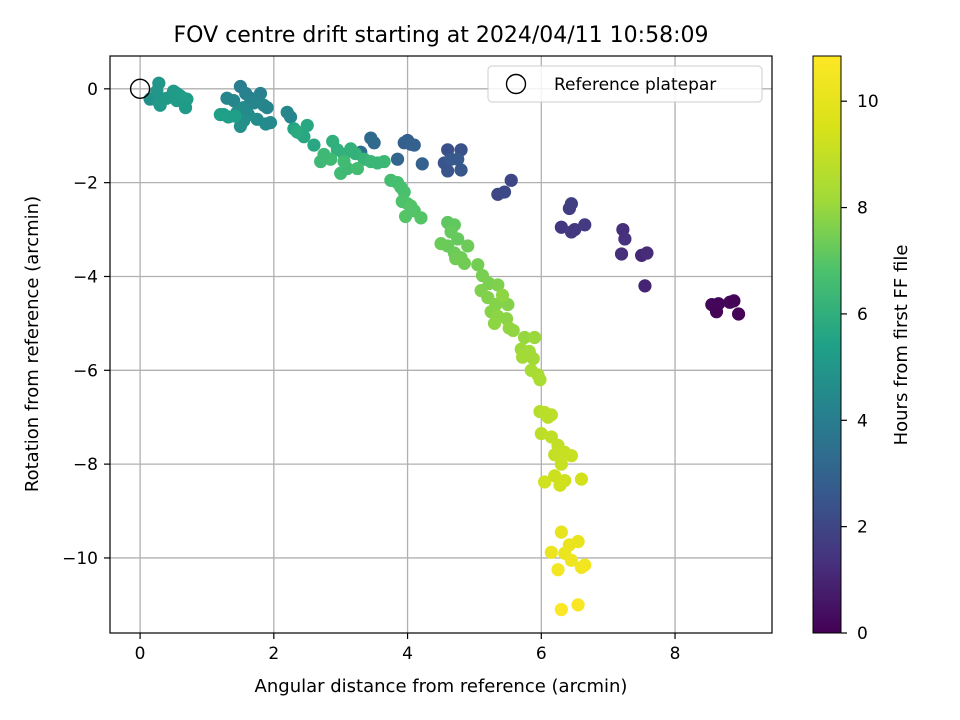 The image size is (960, 720). I want to click on x-axis-ticks: 0 2 4 6 8, so click(408, 648).